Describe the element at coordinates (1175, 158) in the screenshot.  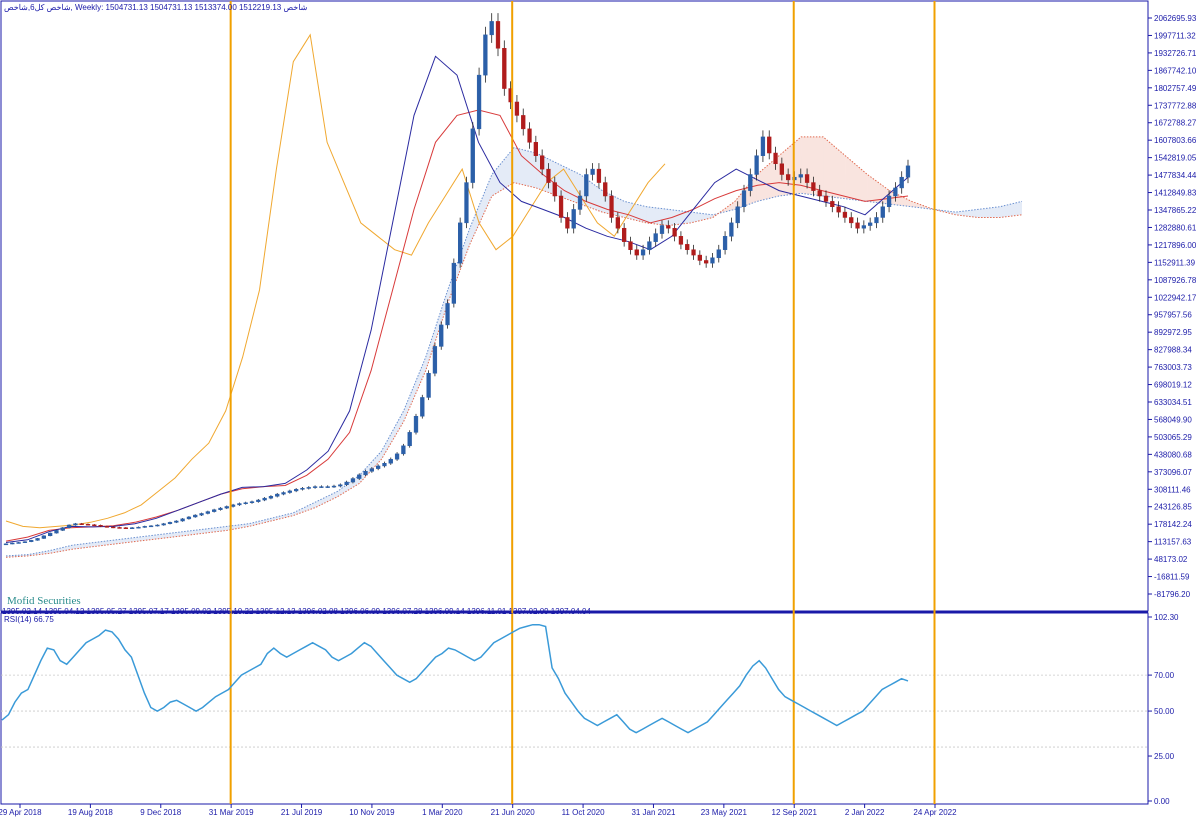
I see `price-tick-label: 1542819.05` at that location.